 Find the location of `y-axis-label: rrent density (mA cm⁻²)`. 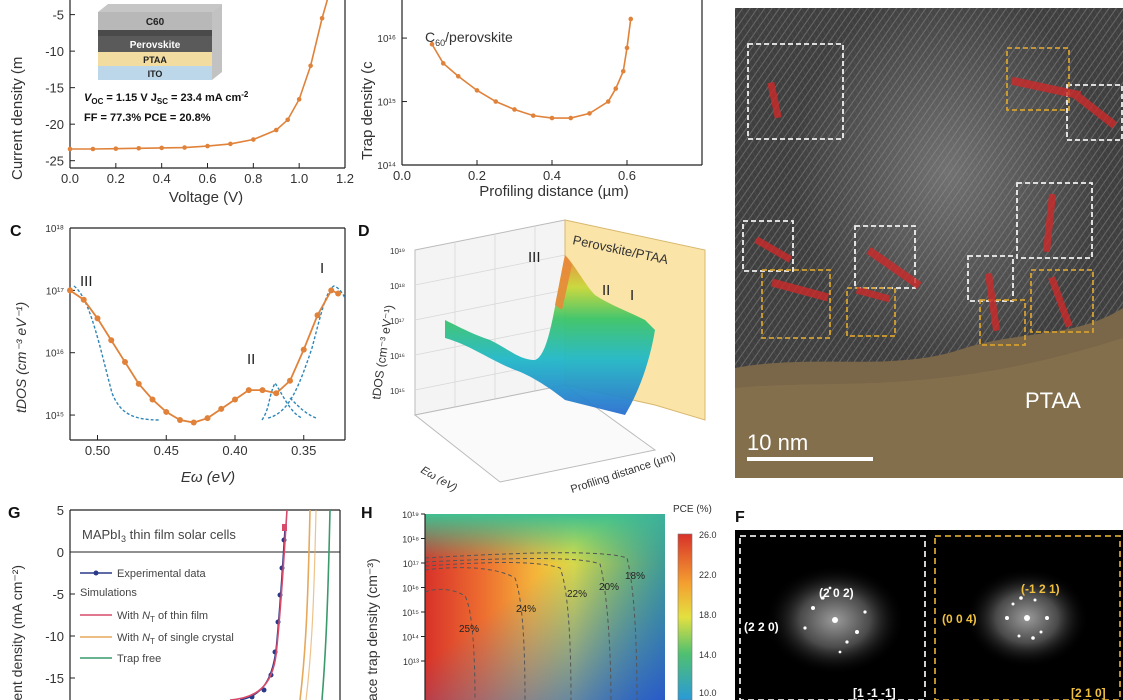

y-axis-label: rrent density (mA cm⁻²) is located at coordinates (17, 632).